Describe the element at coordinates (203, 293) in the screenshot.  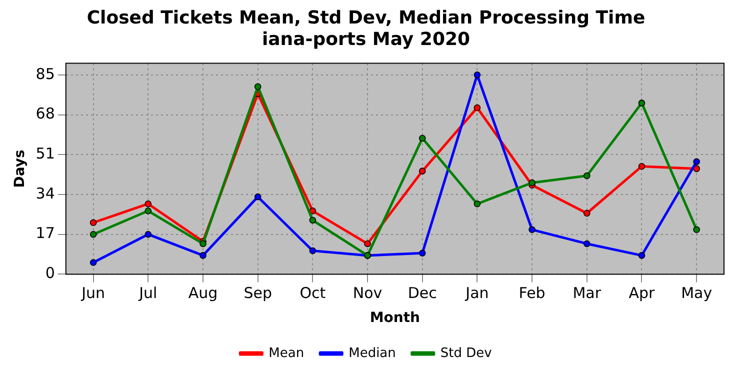
I see `x-tick-label: Aug` at that location.